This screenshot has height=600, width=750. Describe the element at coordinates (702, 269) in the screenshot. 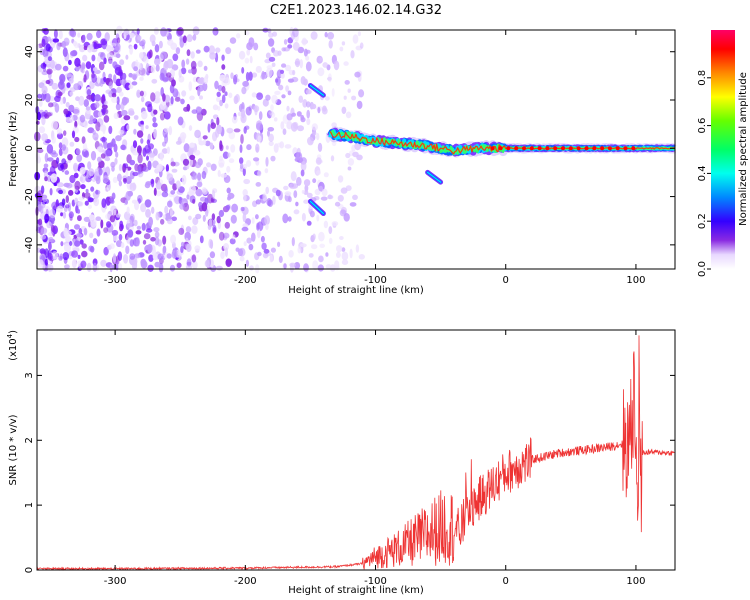

I see `colorbar-tick-label: 0.0` at that location.